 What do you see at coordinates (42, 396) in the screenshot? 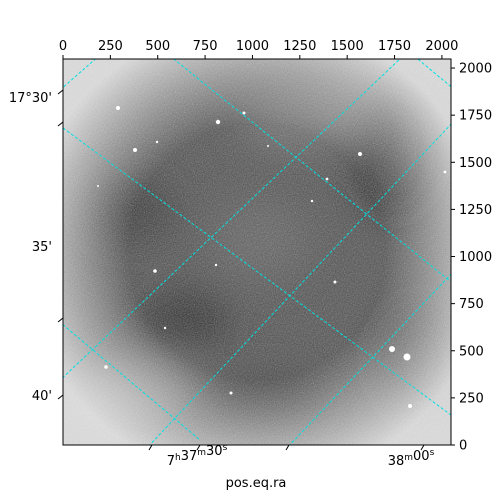
I see `declination-tick-label: 40'` at bounding box center [42, 396].